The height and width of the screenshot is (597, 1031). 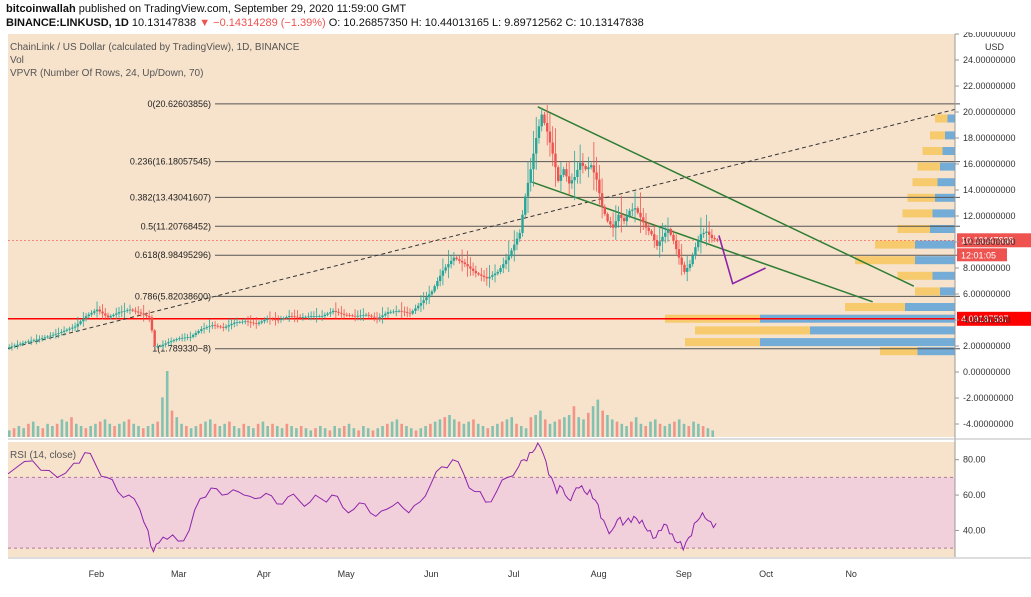 What do you see at coordinates (985, 319) in the screenshot?
I see `support-price-label: 4.09187587` at bounding box center [985, 319].